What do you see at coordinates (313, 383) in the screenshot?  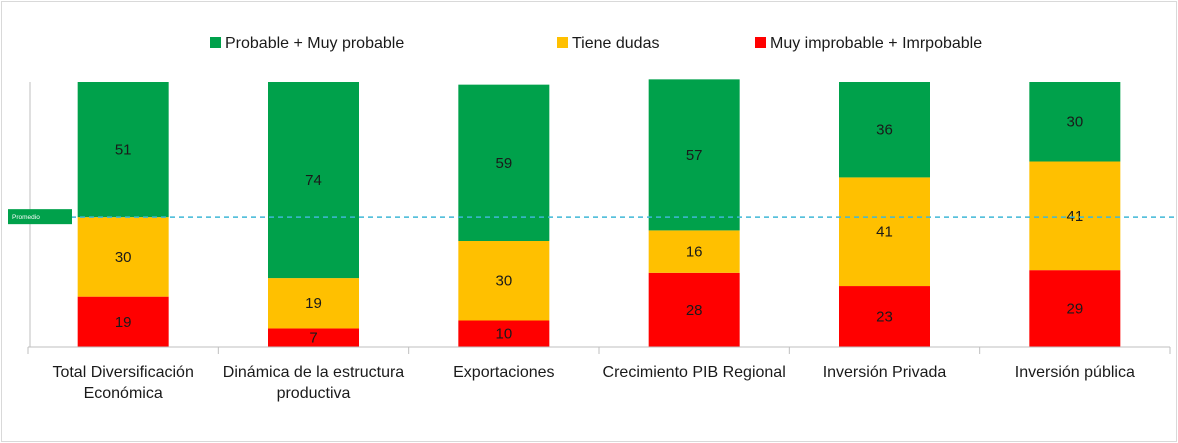 I see `x-tick-label: Dinámica de la estructura productiva` at bounding box center [313, 383].